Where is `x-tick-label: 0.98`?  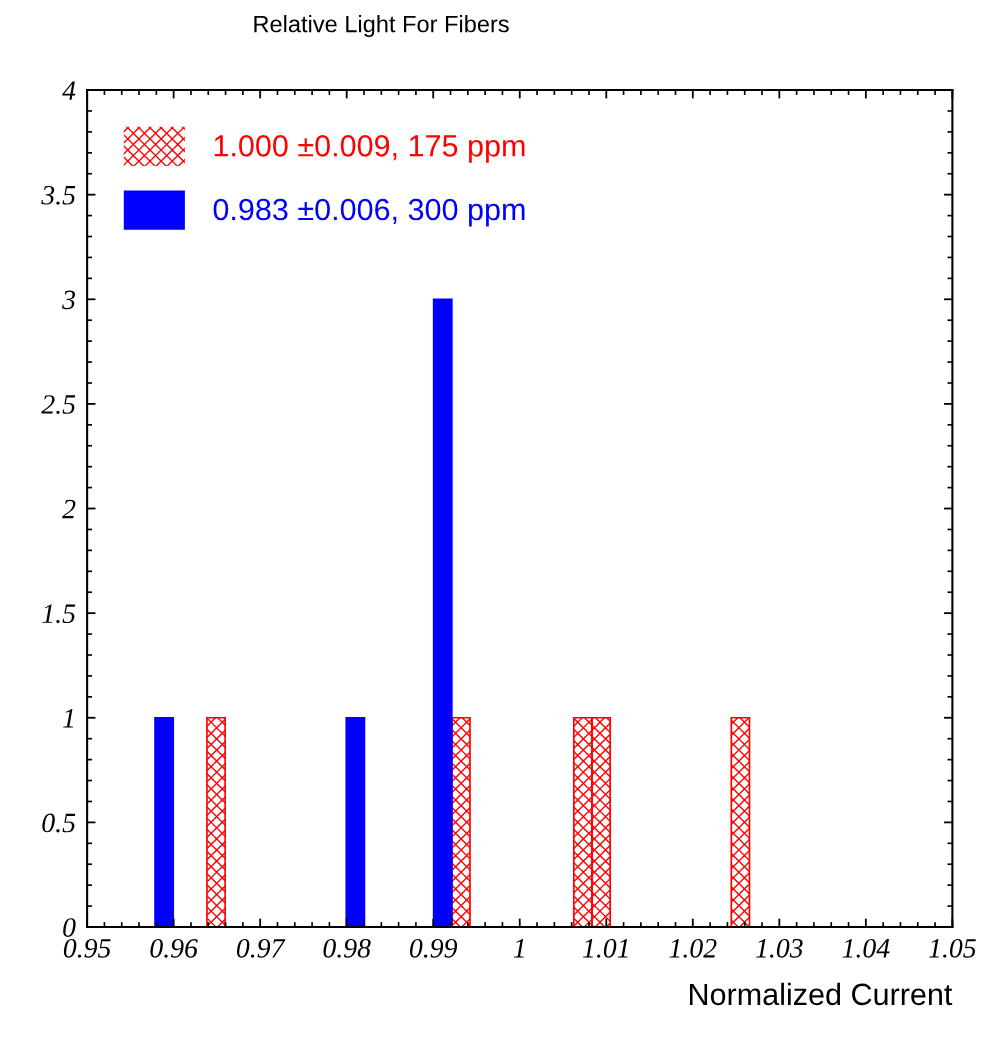
x-tick-label: 0.98 is located at coordinates (347, 948).